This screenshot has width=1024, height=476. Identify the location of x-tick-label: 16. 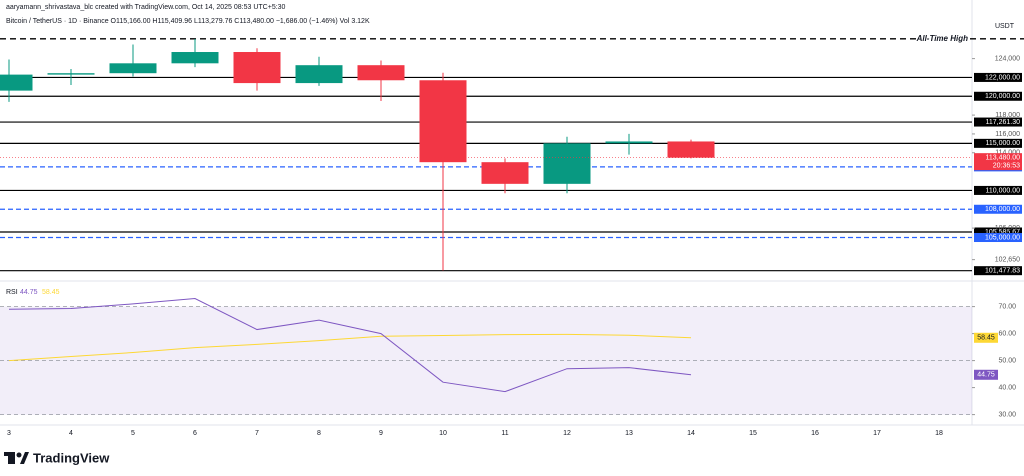
(815, 433).